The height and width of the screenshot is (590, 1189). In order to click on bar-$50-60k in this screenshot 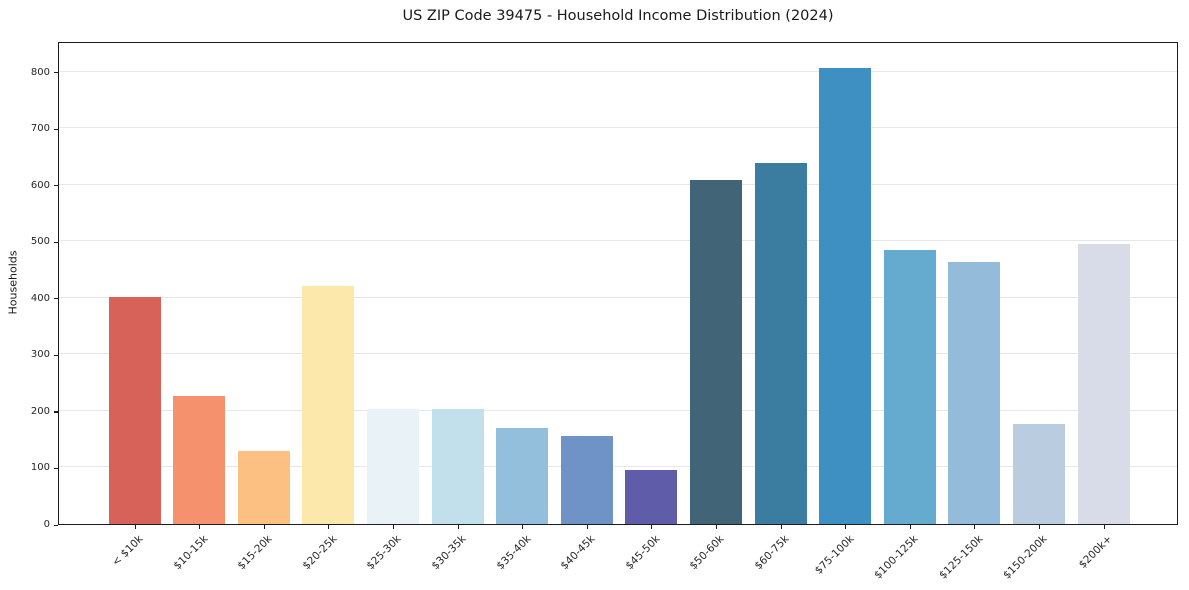, I will do `click(715, 352)`.